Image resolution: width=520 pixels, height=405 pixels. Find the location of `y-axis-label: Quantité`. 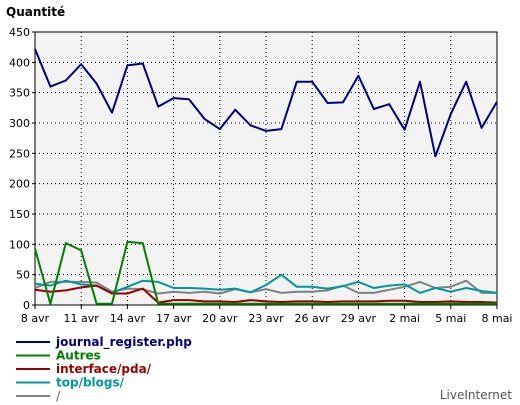

y-axis-label: Quantité is located at coordinates (35, 12).